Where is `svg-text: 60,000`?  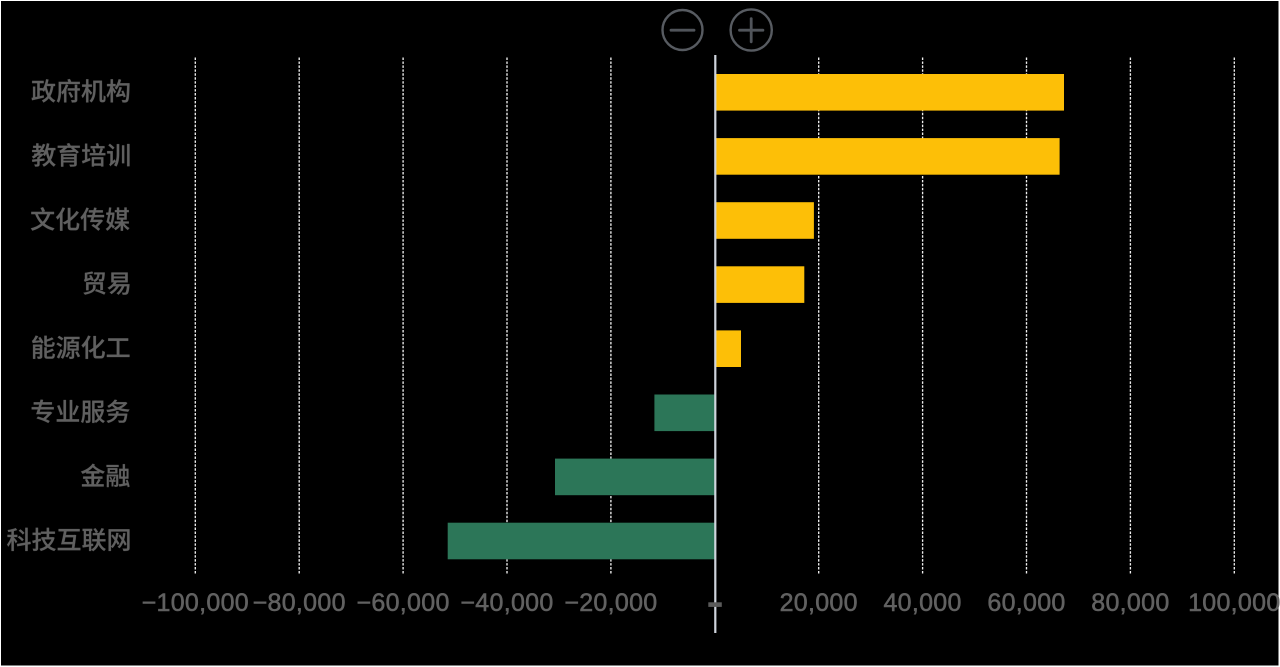 svg-text: 60,000 is located at coordinates (1026, 603).